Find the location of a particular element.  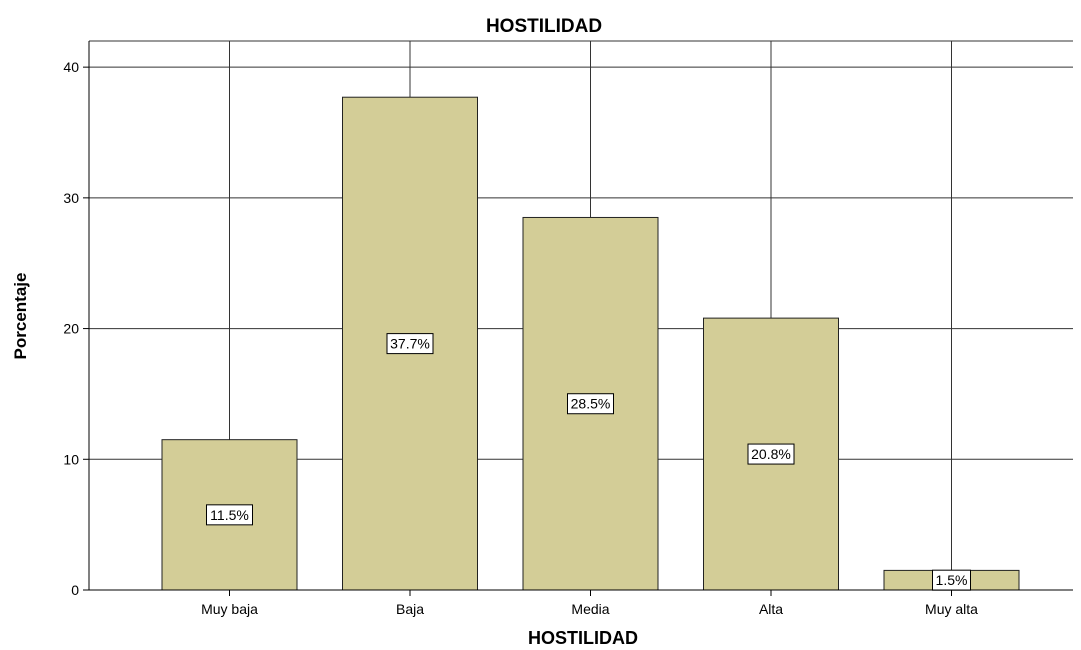

y-axis-label: Porcentaje is located at coordinates (20, 316).